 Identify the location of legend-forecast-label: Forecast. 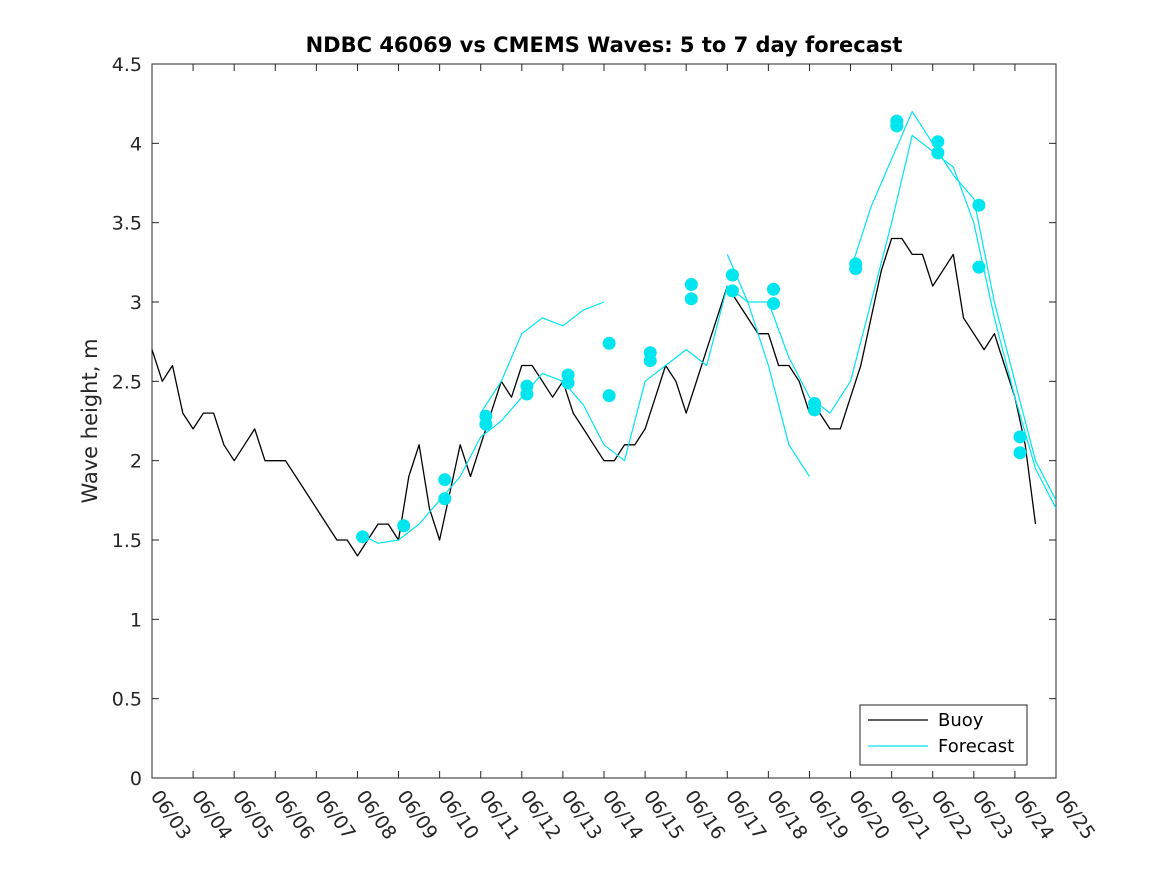
(976, 746).